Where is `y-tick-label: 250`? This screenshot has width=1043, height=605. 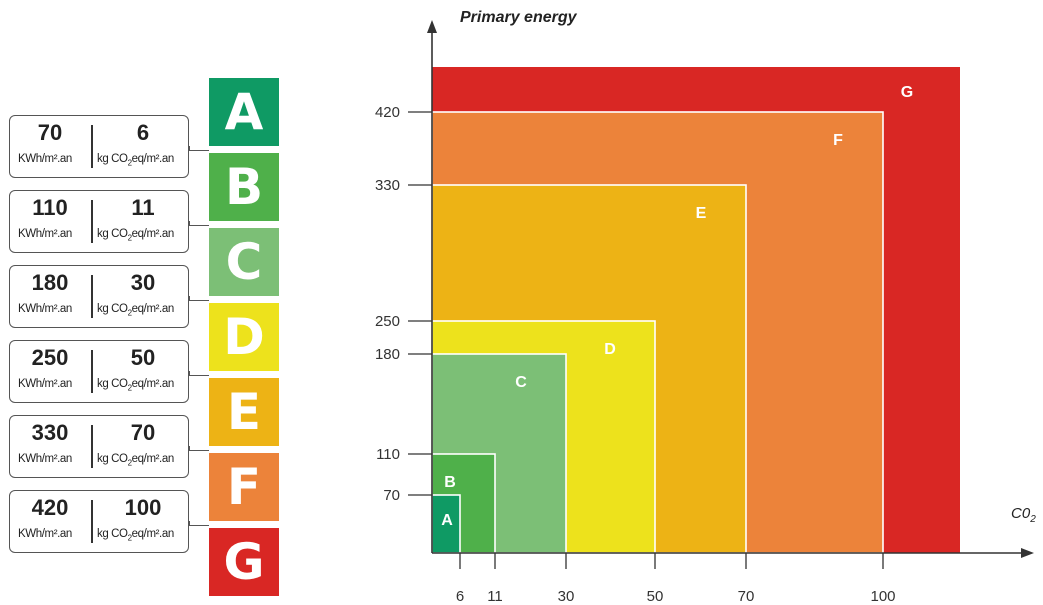 y-tick-label: 250 is located at coordinates (387, 321).